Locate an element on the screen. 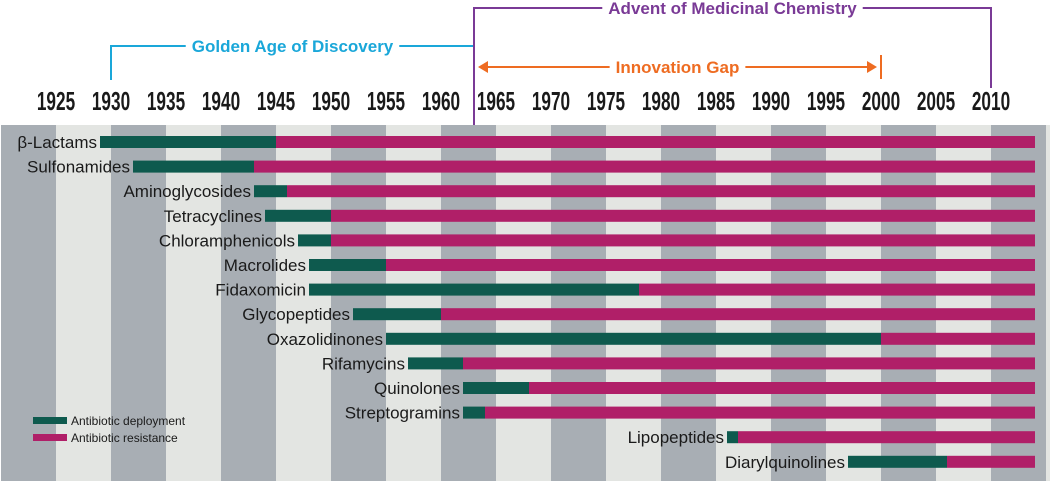 The image size is (1050, 481). year-tick-label: 1930 is located at coordinates (111, 101).